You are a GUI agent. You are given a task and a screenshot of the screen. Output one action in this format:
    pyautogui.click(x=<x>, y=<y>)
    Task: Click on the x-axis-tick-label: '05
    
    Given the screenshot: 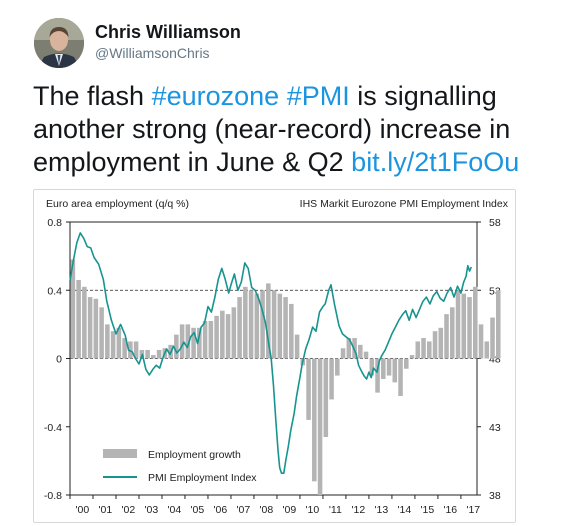 What is the action you would take?
    pyautogui.click(x=198, y=510)
    